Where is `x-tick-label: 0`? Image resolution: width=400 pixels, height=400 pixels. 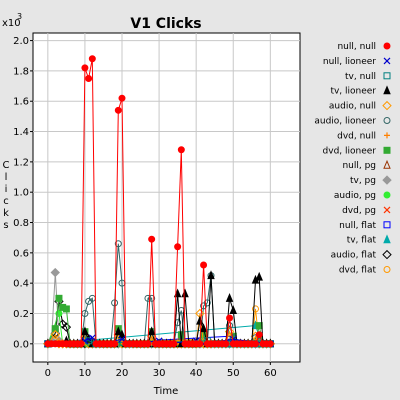
x-tick-label: 0 is located at coordinates (48, 373).